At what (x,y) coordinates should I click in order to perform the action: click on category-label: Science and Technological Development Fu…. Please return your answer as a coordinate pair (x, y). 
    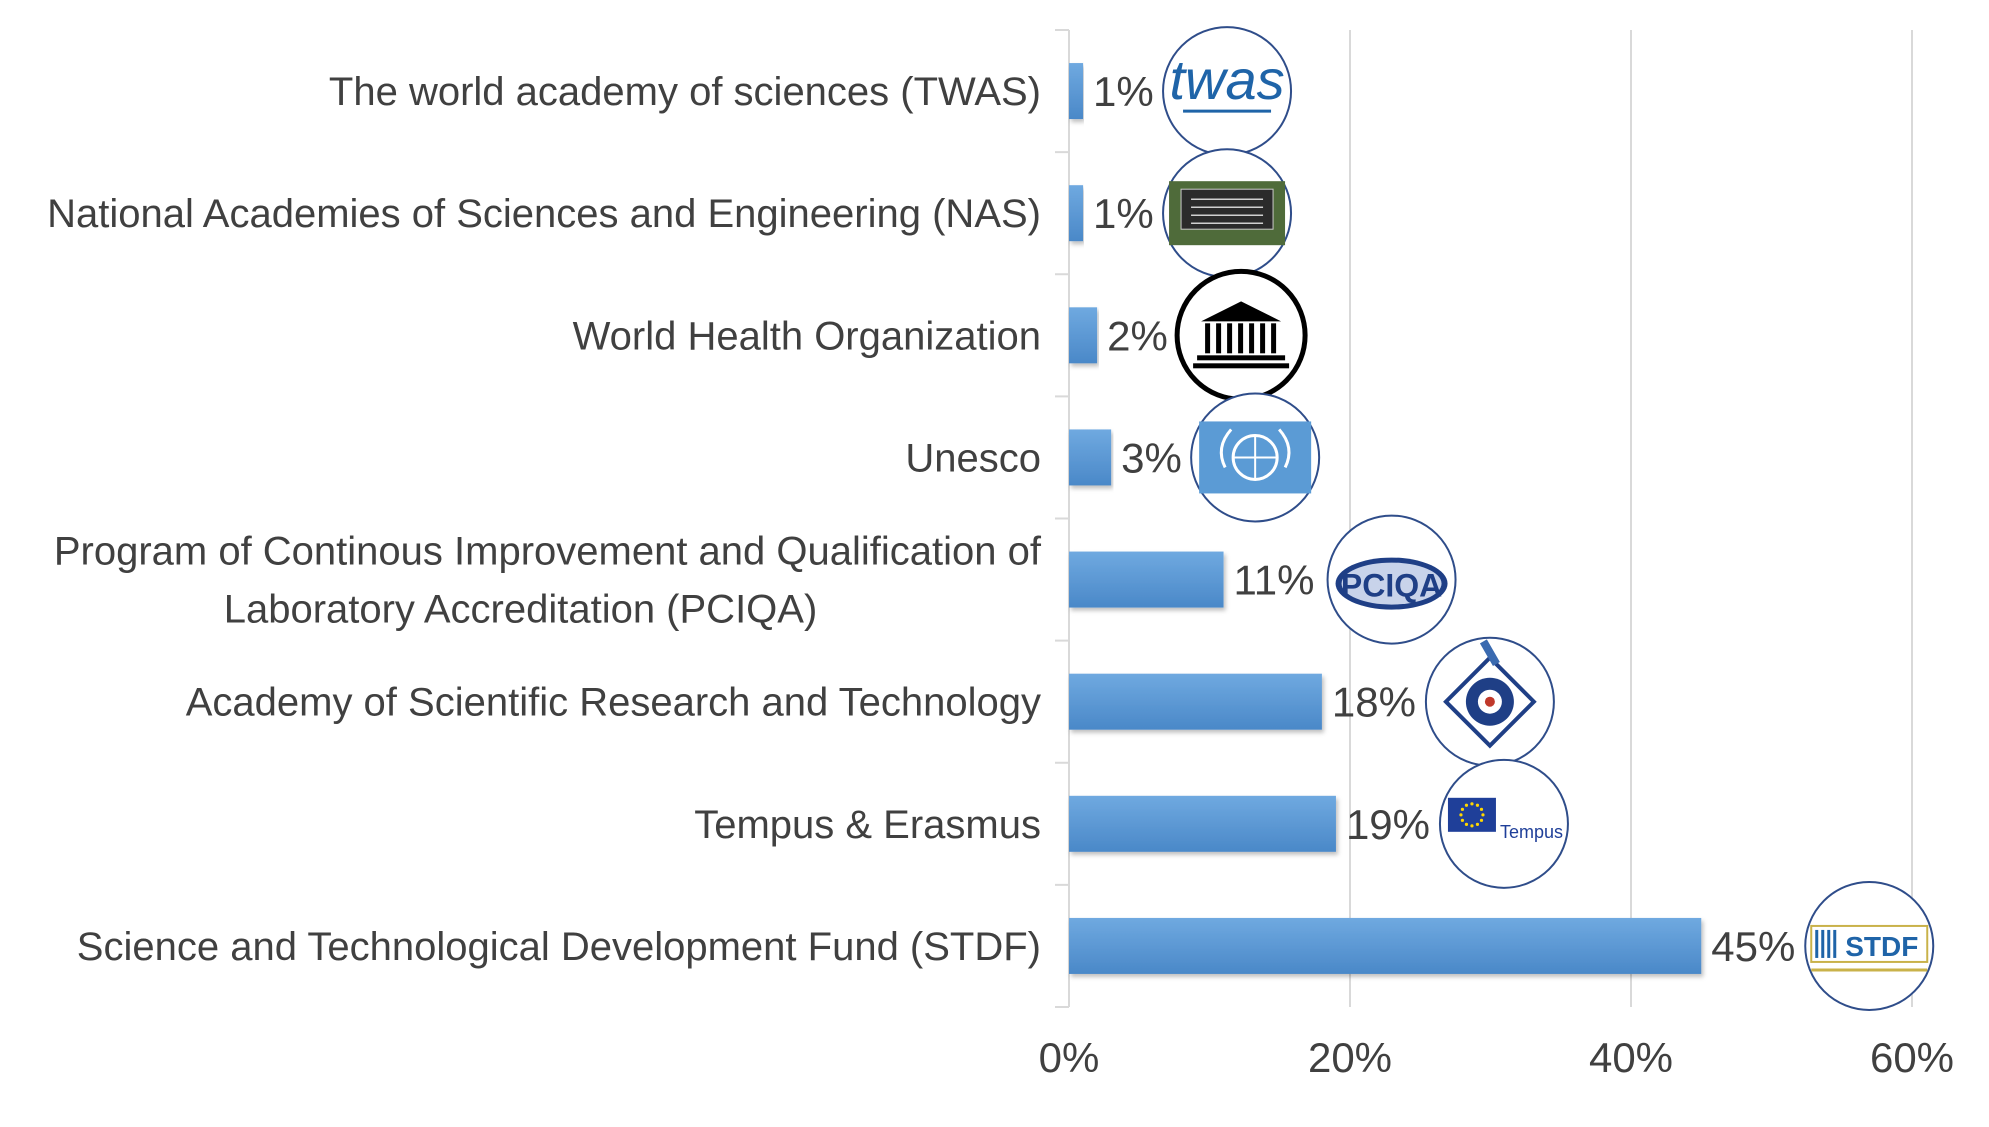
    Looking at the image, I should click on (559, 947).